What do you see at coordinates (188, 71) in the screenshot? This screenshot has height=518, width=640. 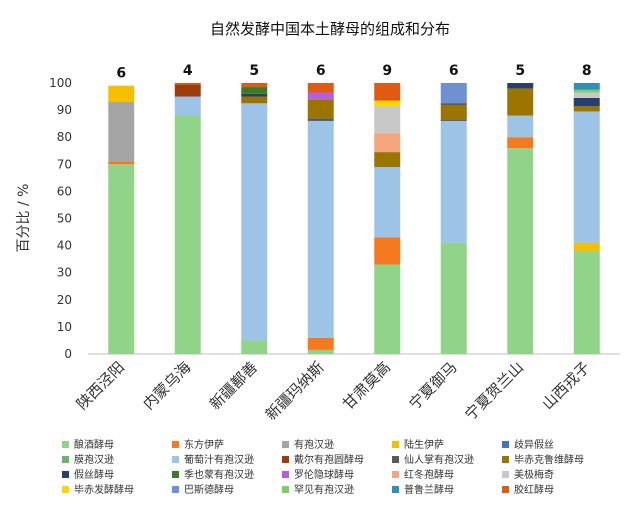 I see `bar-count-label: 4` at bounding box center [188, 71].